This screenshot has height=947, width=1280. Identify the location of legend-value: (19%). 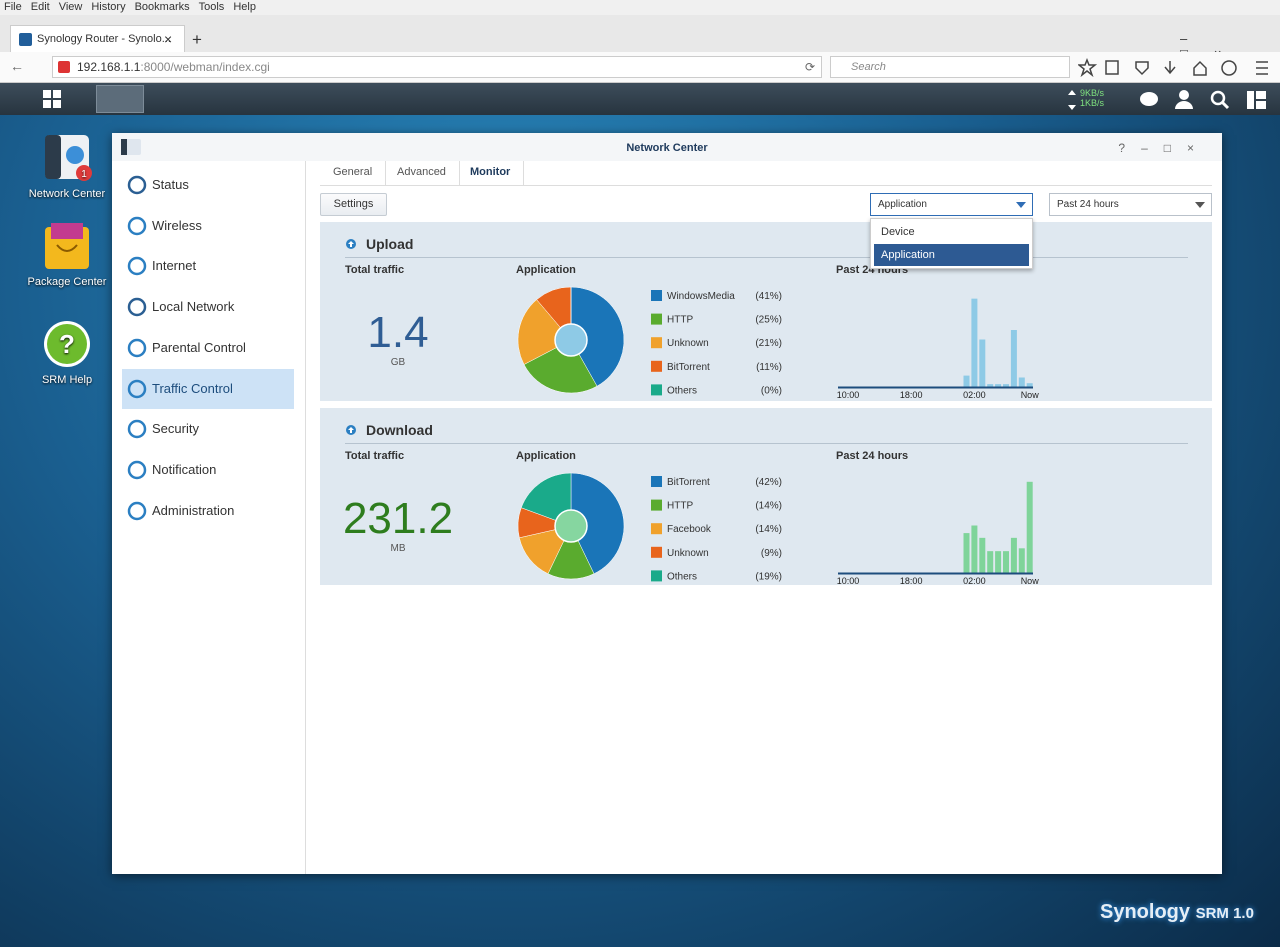
(768, 576).